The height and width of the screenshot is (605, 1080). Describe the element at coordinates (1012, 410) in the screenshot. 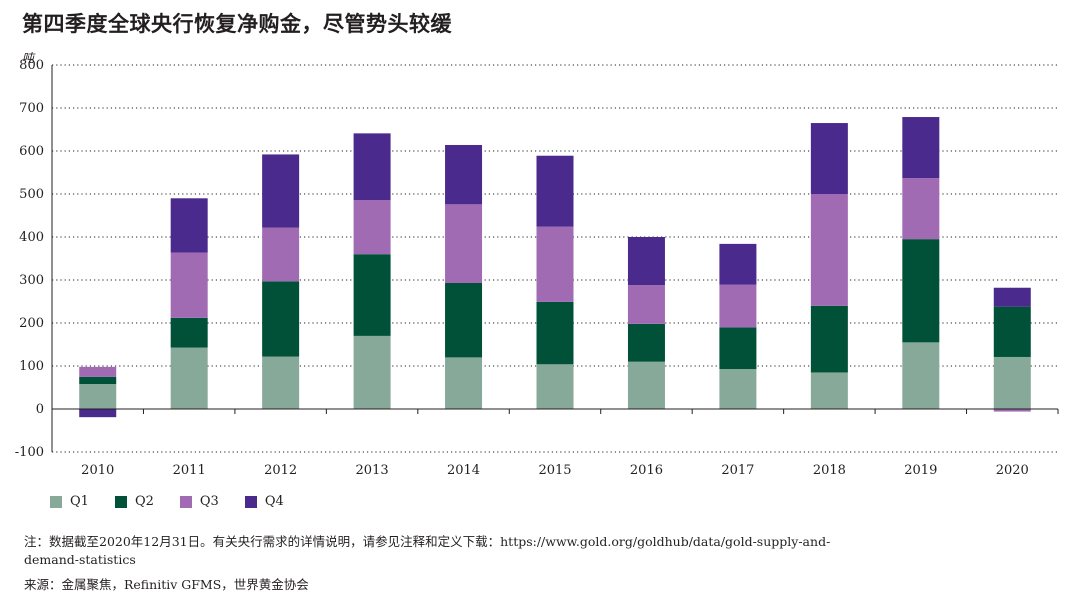

I see `bar-q3-2020` at that location.